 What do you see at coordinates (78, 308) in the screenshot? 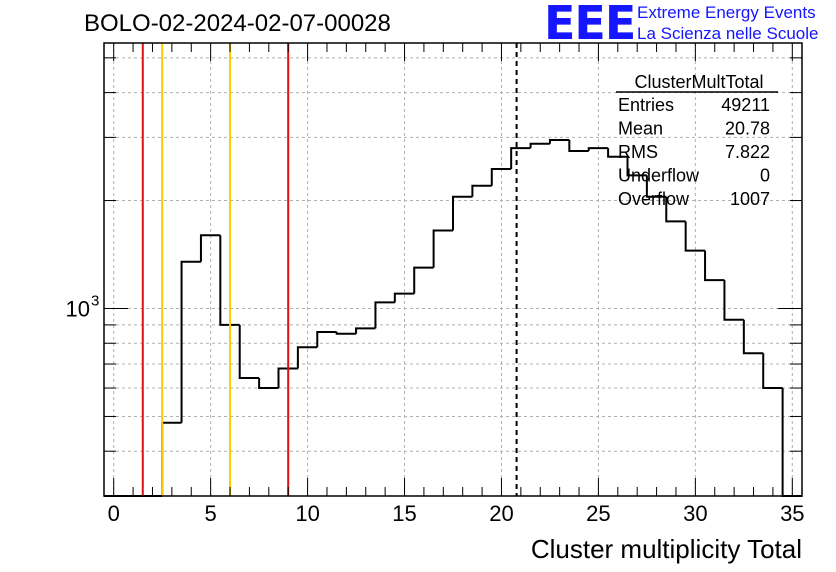
I see `y-tick-label: 10` at bounding box center [78, 308].